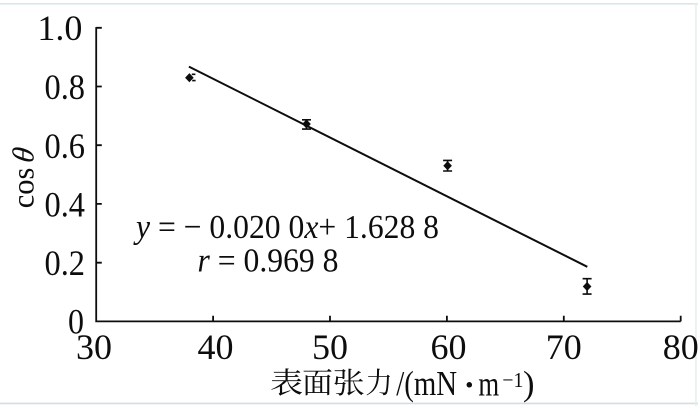  Describe the element at coordinates (65, 146) in the screenshot. I see `svg-text: 0.6` at that location.